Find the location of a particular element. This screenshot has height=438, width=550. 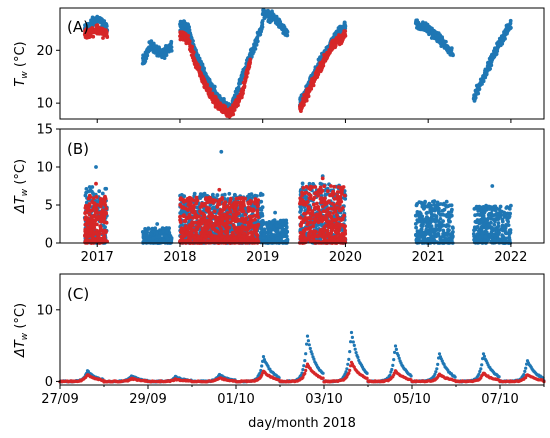

panel-a-tag: (A) is located at coordinates (78, 27).